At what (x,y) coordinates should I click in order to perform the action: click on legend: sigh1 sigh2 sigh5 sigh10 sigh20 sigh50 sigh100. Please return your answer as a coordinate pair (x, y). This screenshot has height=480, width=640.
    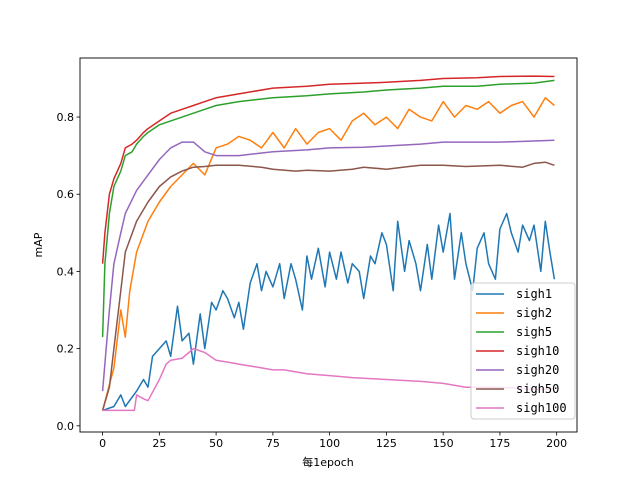
    Looking at the image, I should click on (523, 351).